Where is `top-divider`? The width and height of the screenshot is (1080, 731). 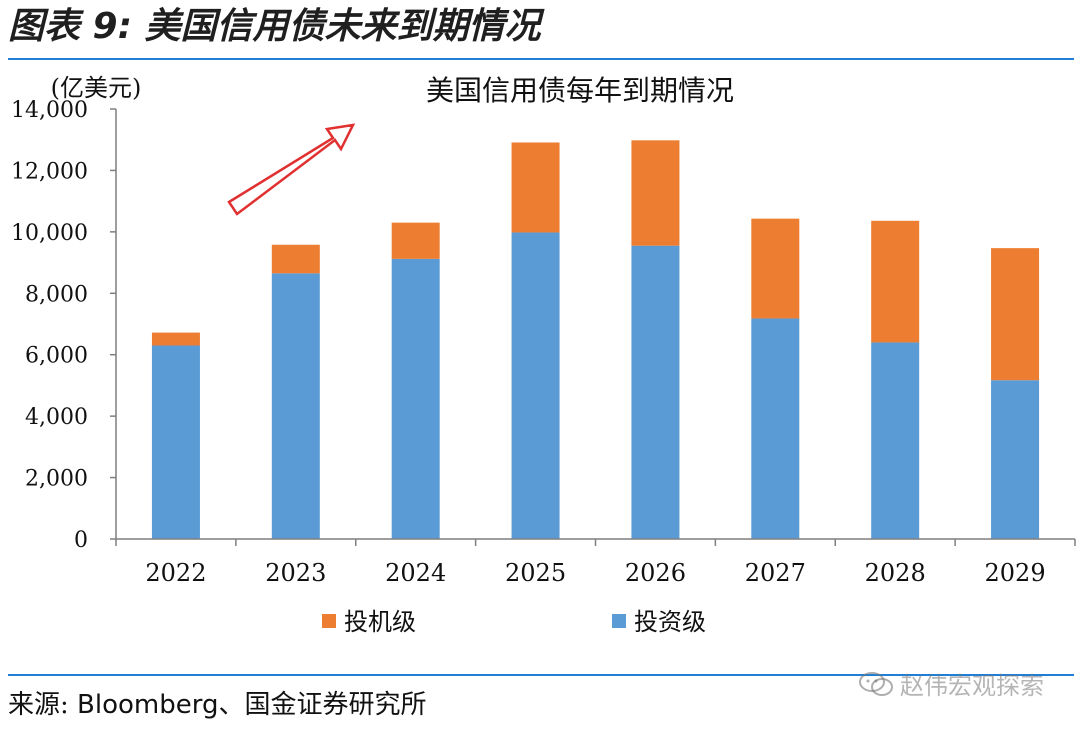 top-divider is located at coordinates (541, 59).